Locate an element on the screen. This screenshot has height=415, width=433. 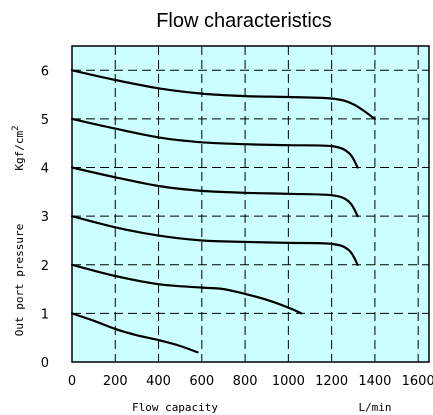
y-tick-label-5: 5 is located at coordinates (45, 120).